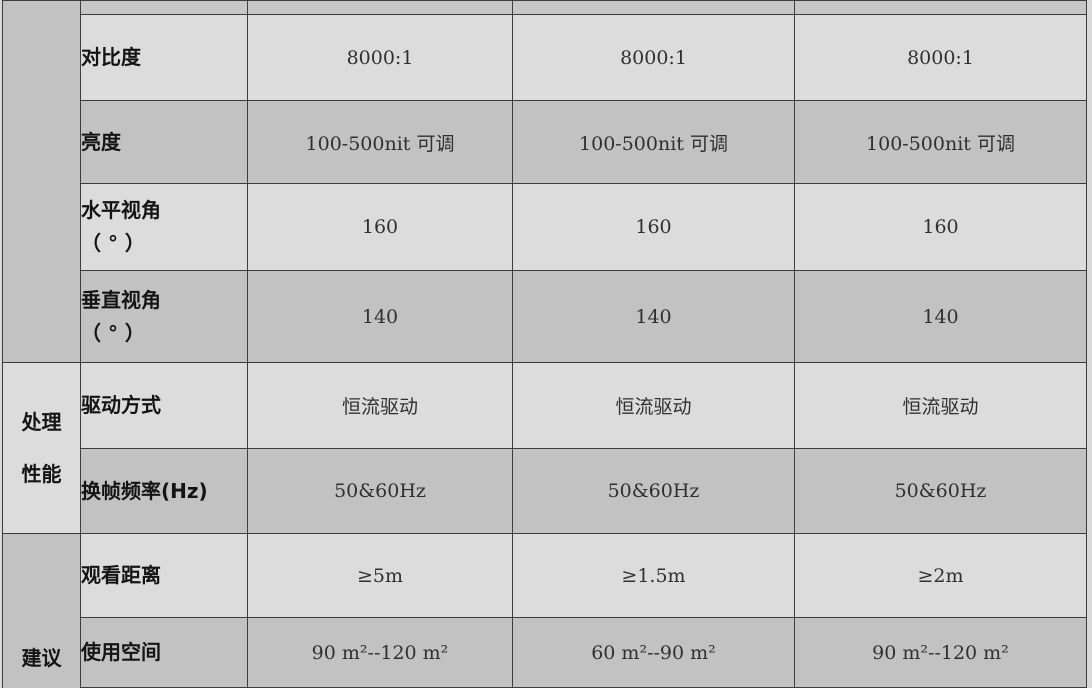  I want to click on value-drive-col3: 恒流驱动, so click(940, 405).